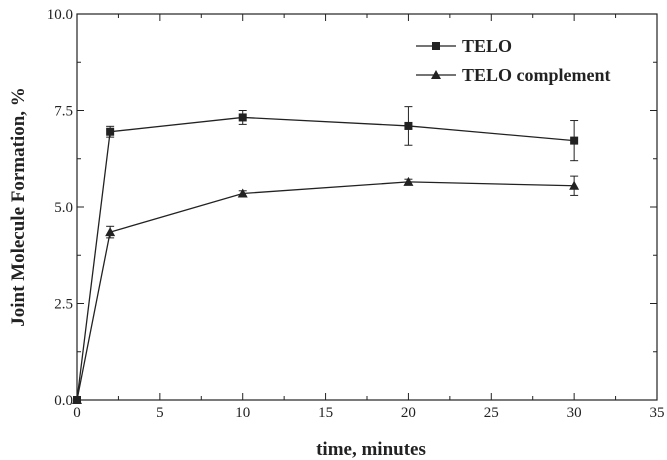 This screenshot has width=667, height=460. I want to click on x-axis-title: time, minutes, so click(371, 449).